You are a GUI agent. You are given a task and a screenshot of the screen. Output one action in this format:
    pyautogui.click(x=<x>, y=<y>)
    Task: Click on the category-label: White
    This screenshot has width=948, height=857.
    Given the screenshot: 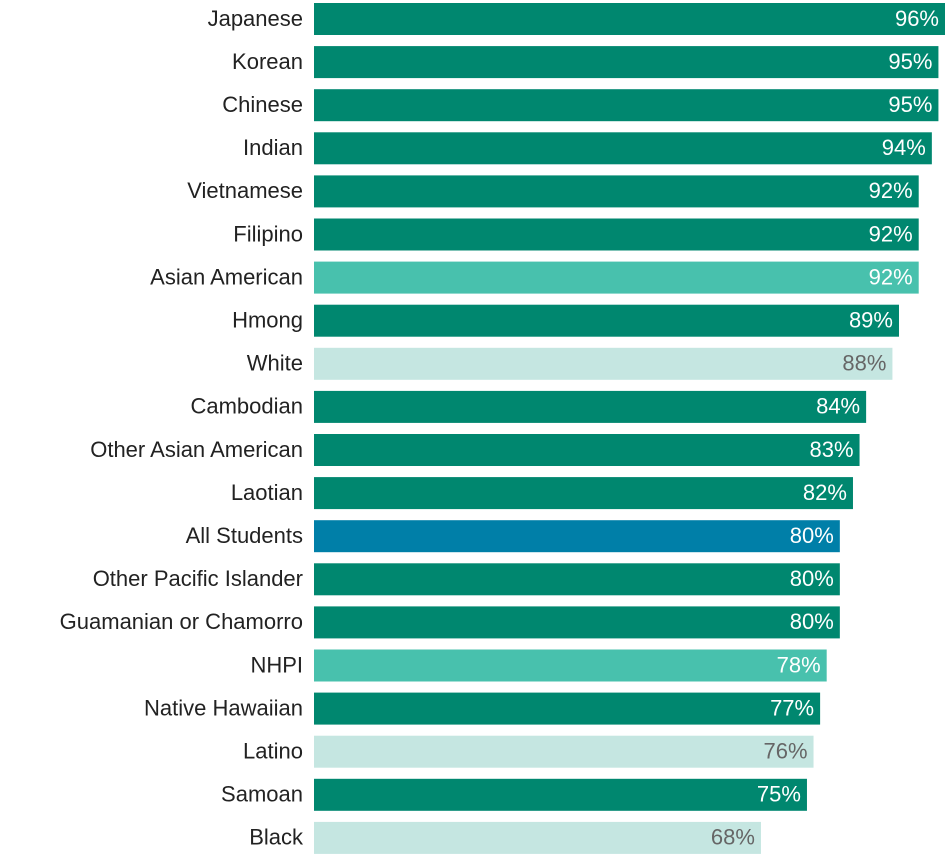 What is the action you would take?
    pyautogui.click(x=275, y=363)
    